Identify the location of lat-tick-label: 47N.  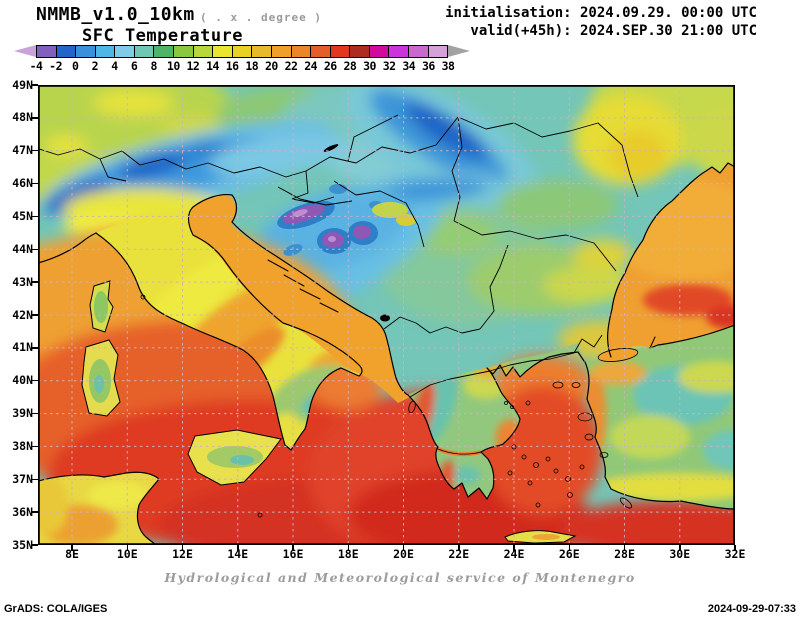
(22, 150).